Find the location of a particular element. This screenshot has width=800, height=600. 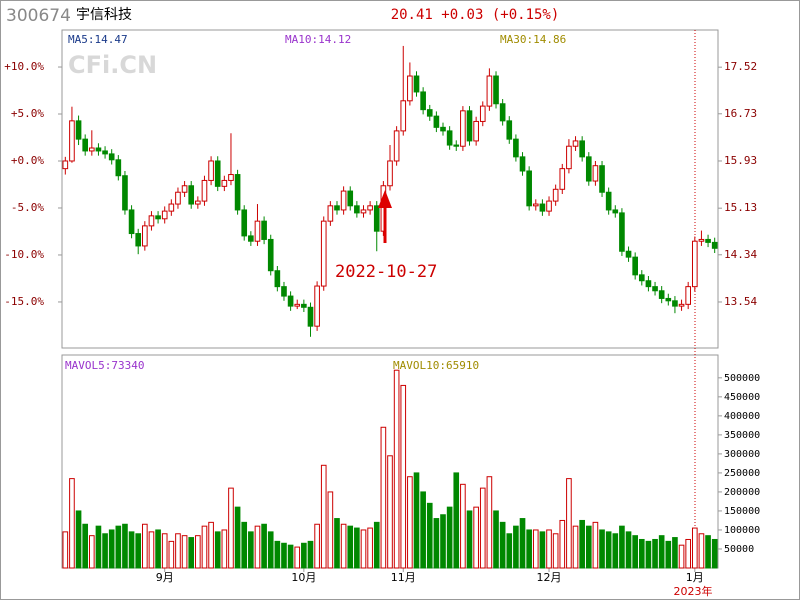

y-tick-label: 500000 is located at coordinates (742, 378).